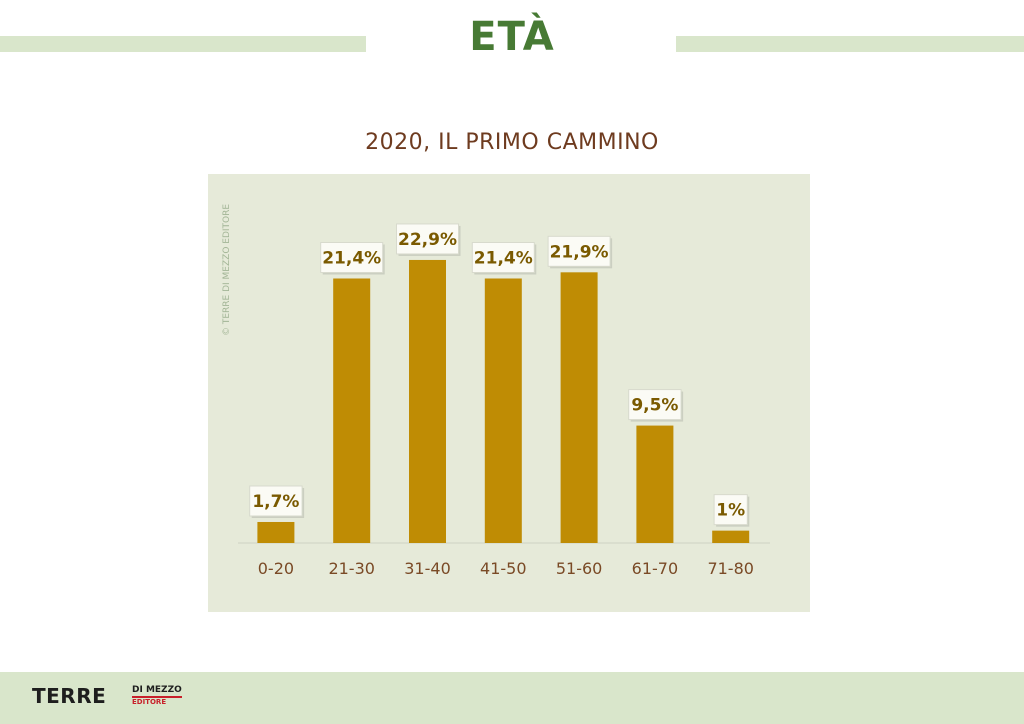 This screenshot has width=1024, height=724. What do you see at coordinates (730, 568) in the screenshot?
I see `x-tick-label: 71-80` at bounding box center [730, 568].